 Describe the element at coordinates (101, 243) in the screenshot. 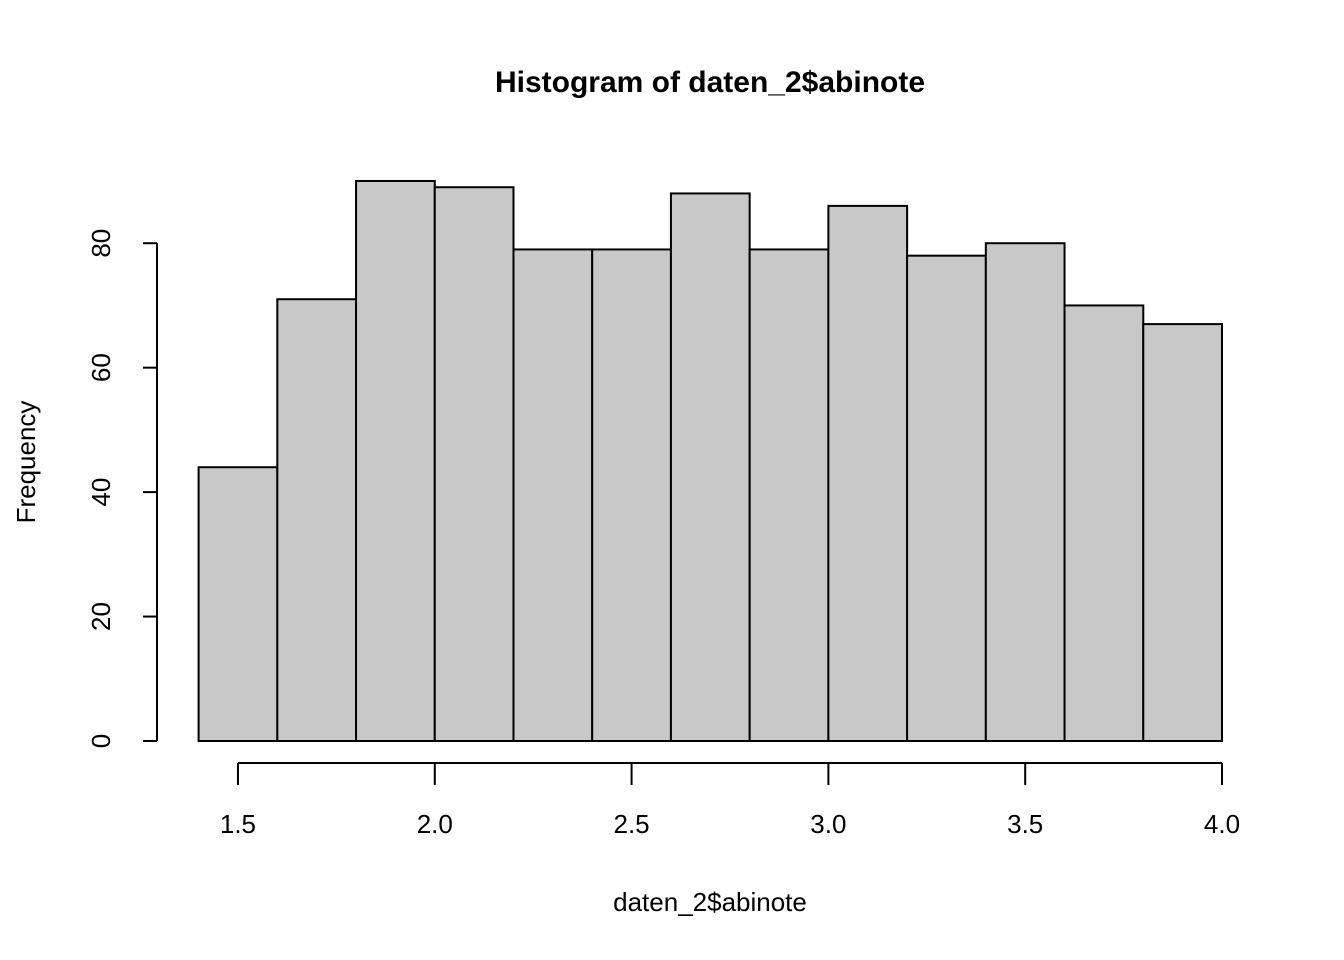

I see `y-tick-label: 80` at that location.